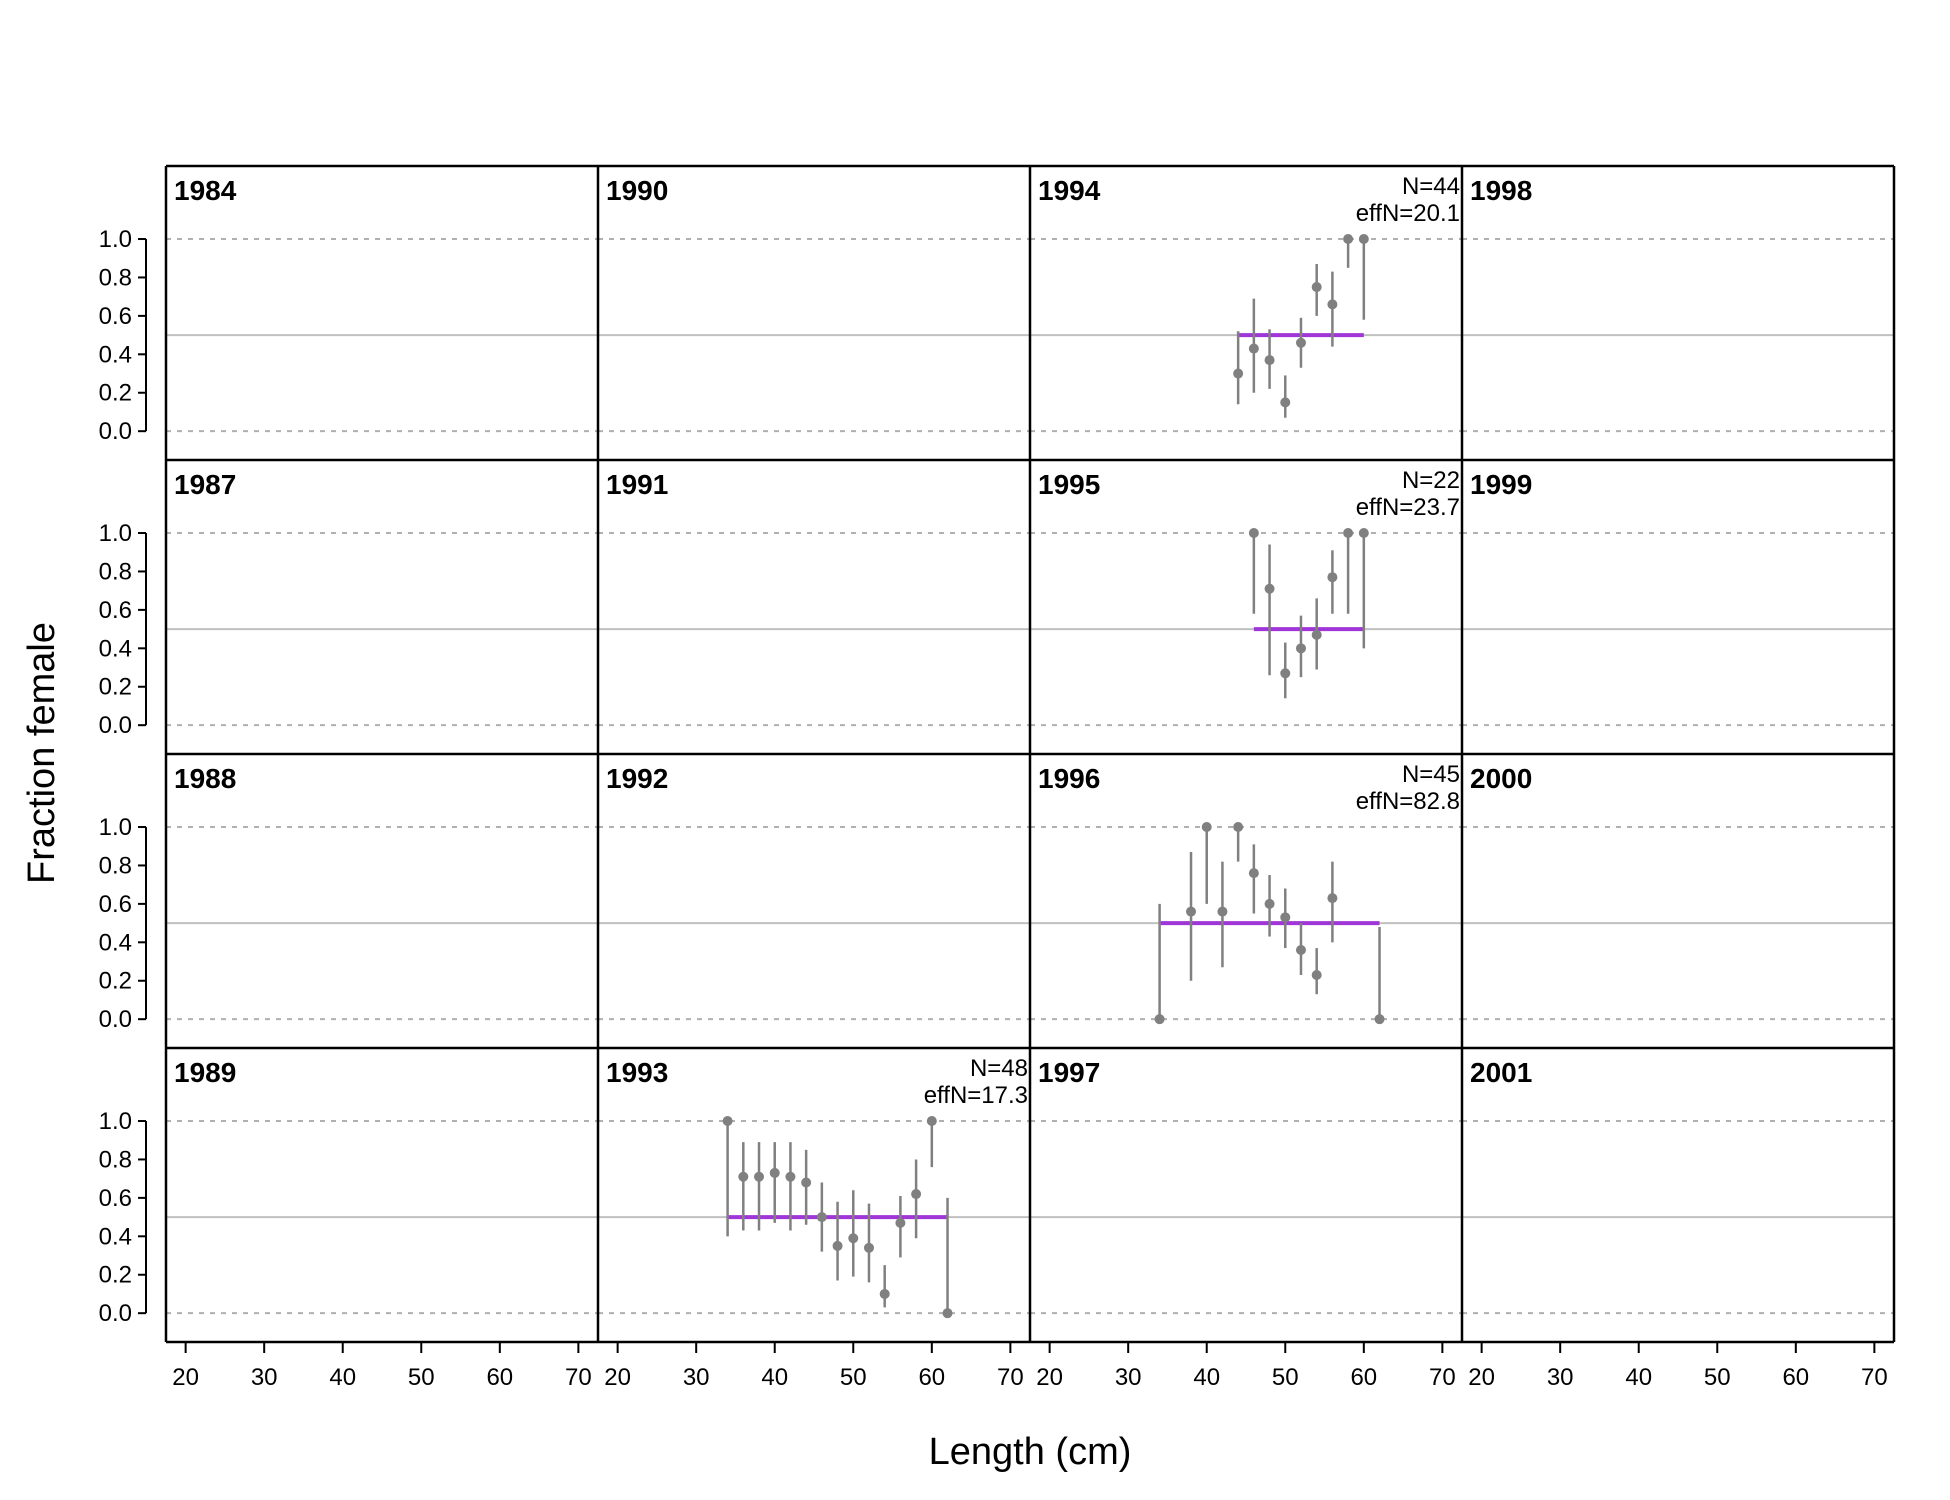 Image resolution: width=1950 pixels, height=1500 pixels. What do you see at coordinates (1678, 892) in the screenshot?
I see `panel-2000: 2000` at bounding box center [1678, 892].